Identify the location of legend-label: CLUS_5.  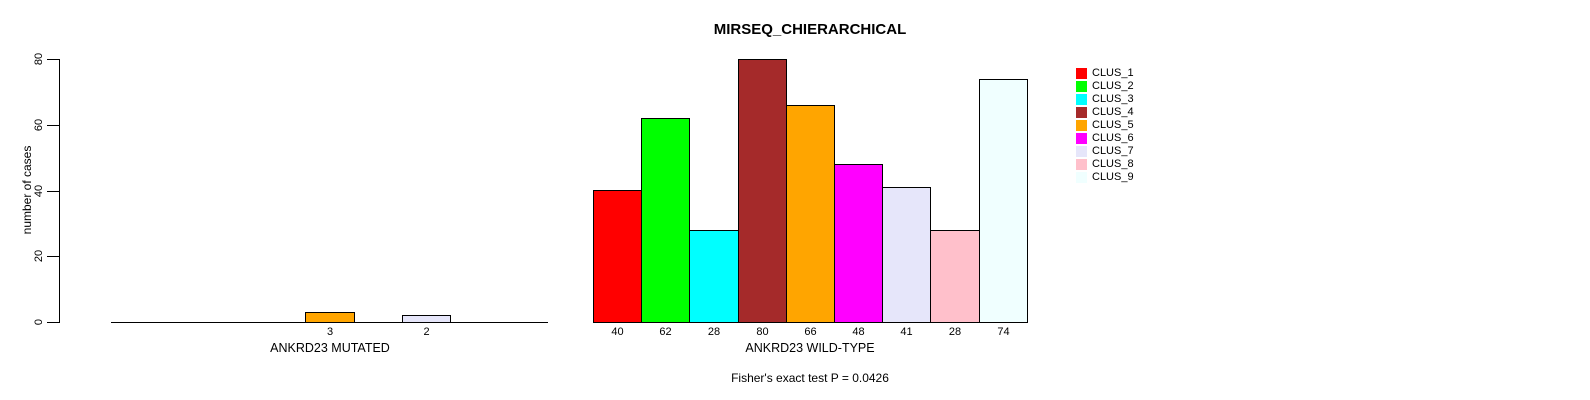
(1113, 125).